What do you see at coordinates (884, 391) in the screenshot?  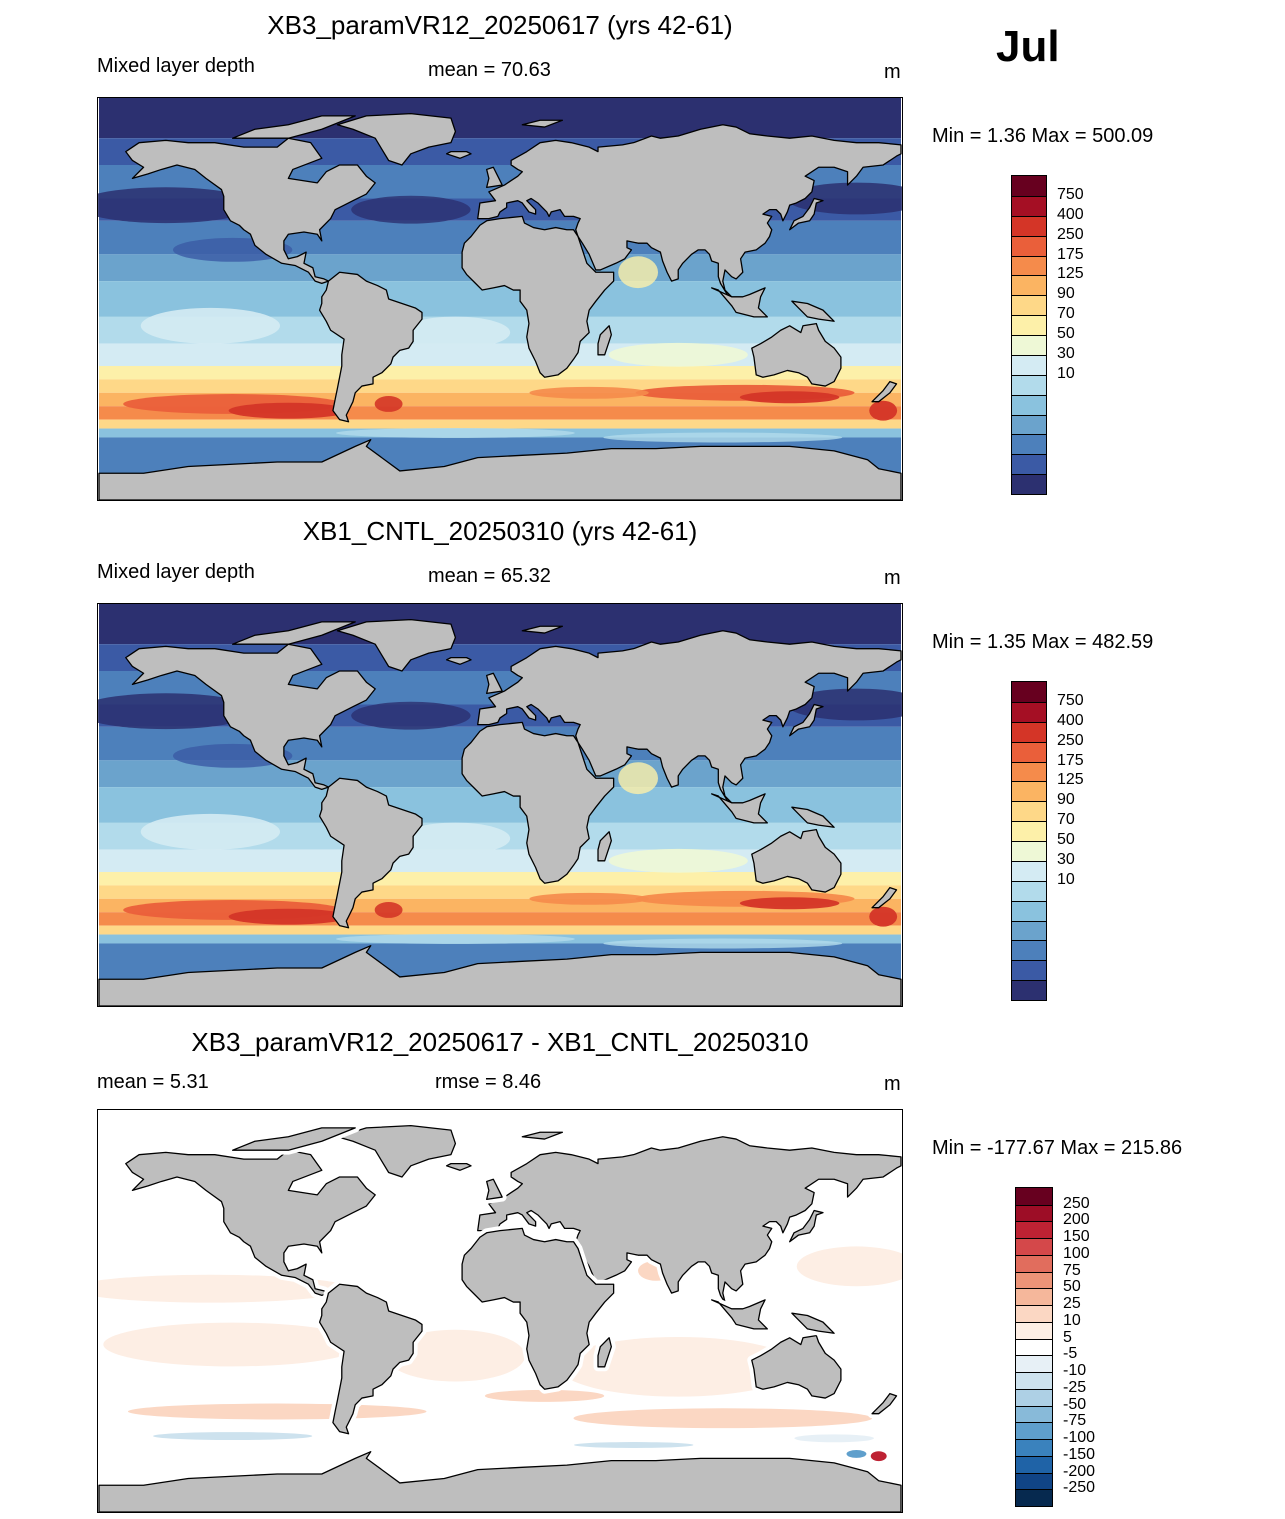 I see `land-new-zealand` at bounding box center [884, 391].